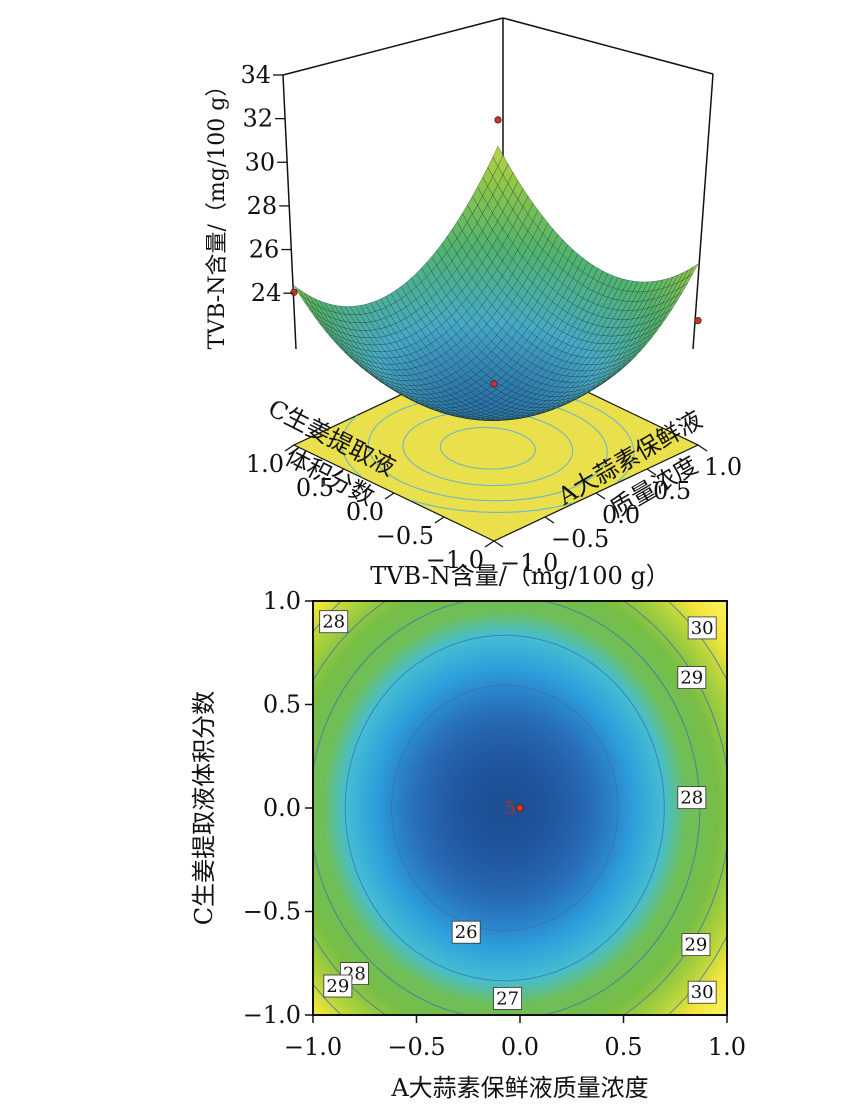 The height and width of the screenshot is (1116, 864). I want to click on surface-design-points, so click(496, 252).